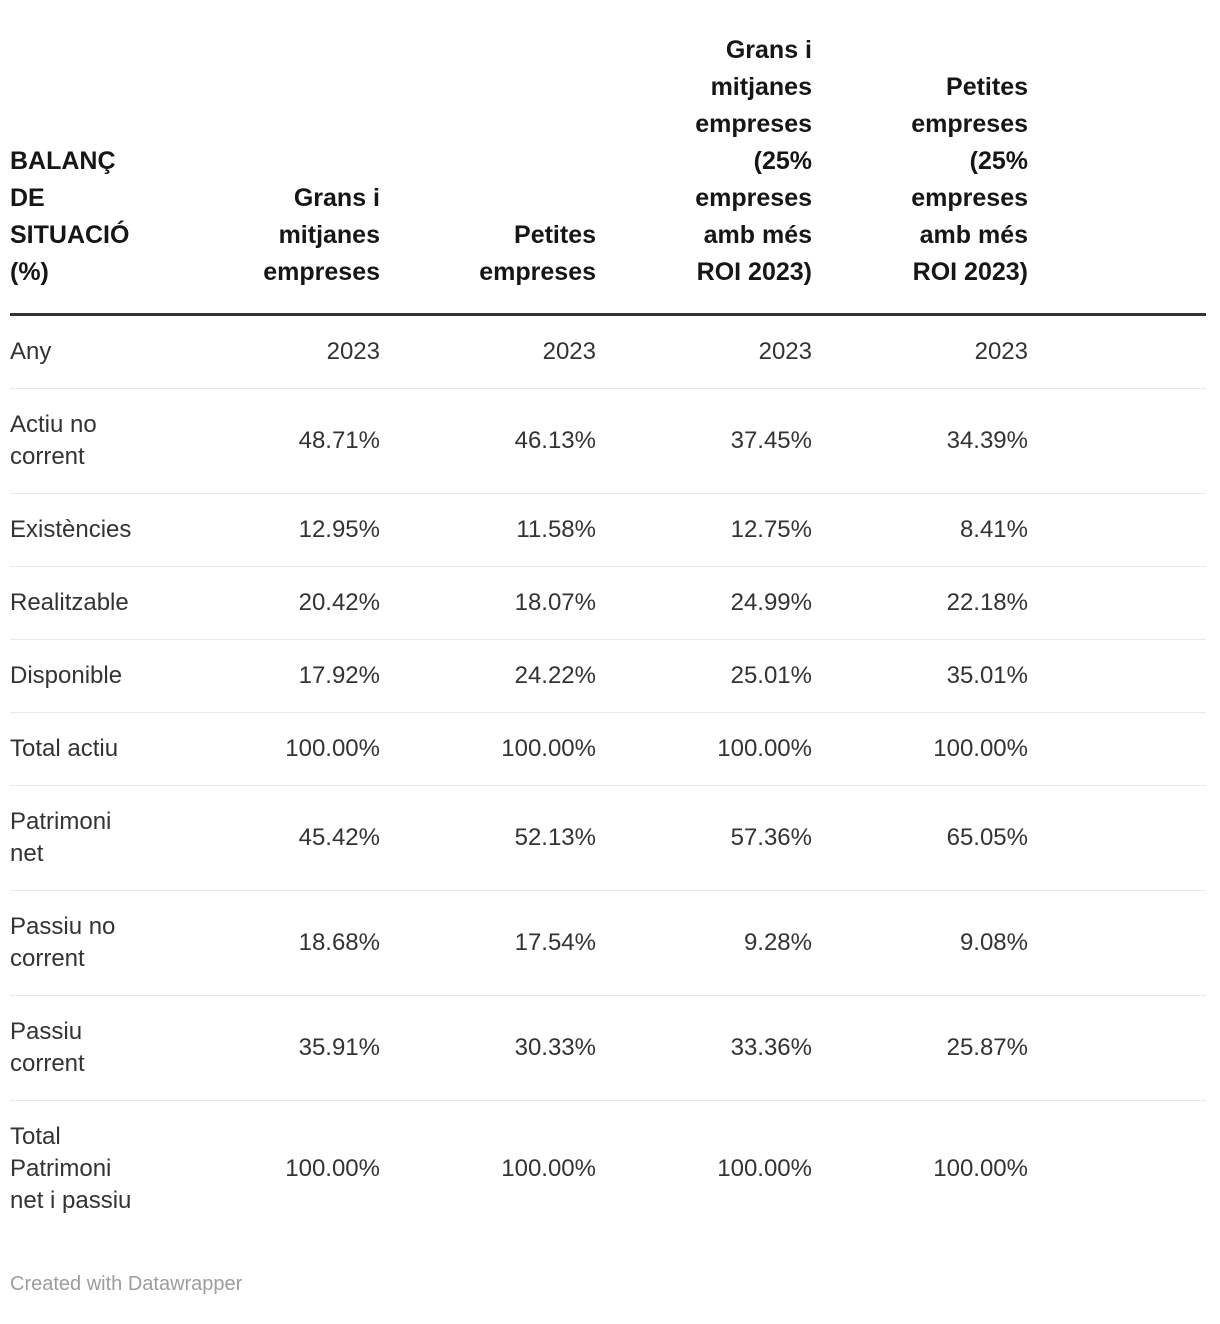 The width and height of the screenshot is (1220, 1324). I want to click on table-cell: 24.22%, so click(555, 675).